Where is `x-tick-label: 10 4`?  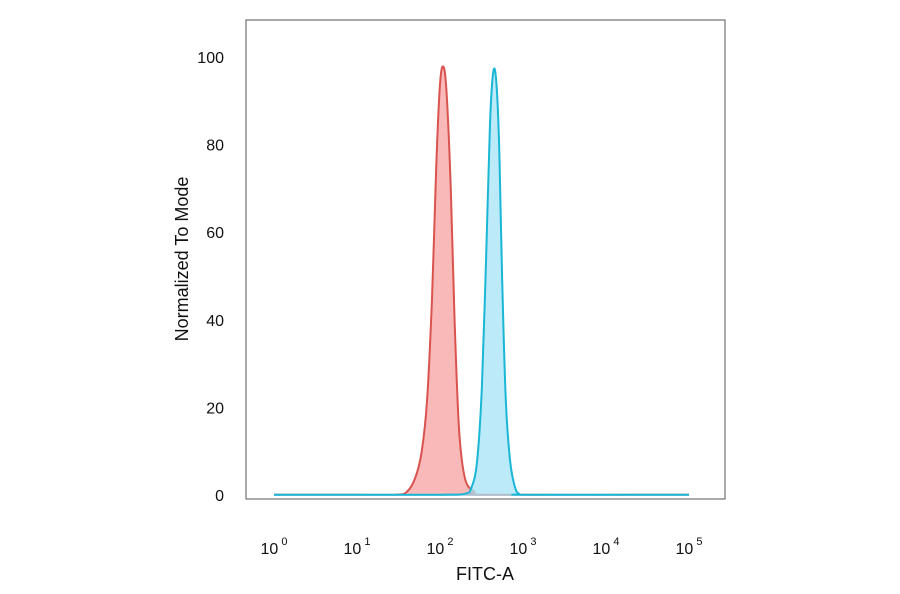
x-tick-label: 10 4 is located at coordinates (606, 547).